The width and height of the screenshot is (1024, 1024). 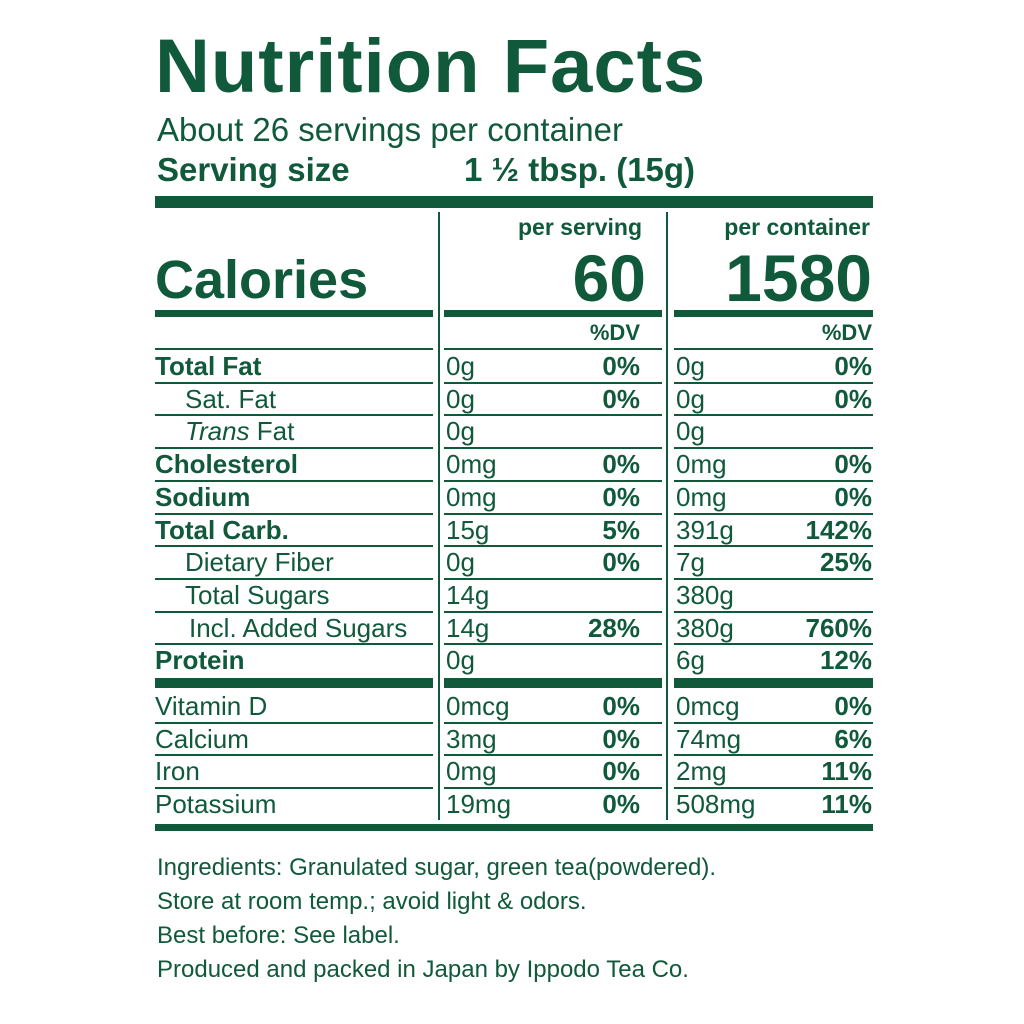 What do you see at coordinates (709, 738) in the screenshot?
I see `container-amount: 74mg` at bounding box center [709, 738].